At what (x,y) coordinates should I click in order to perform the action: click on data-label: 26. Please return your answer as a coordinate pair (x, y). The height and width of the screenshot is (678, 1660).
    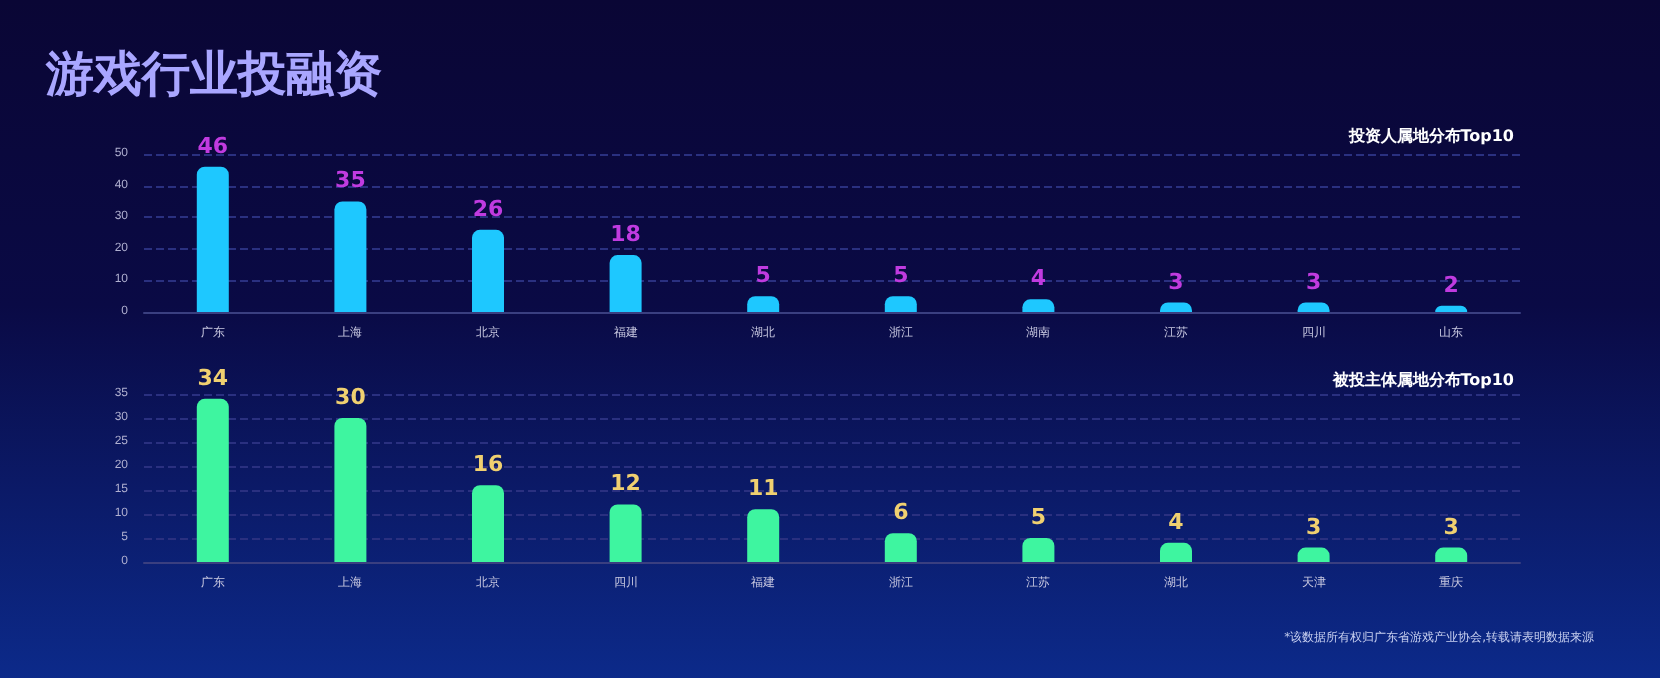
    Looking at the image, I should click on (488, 208).